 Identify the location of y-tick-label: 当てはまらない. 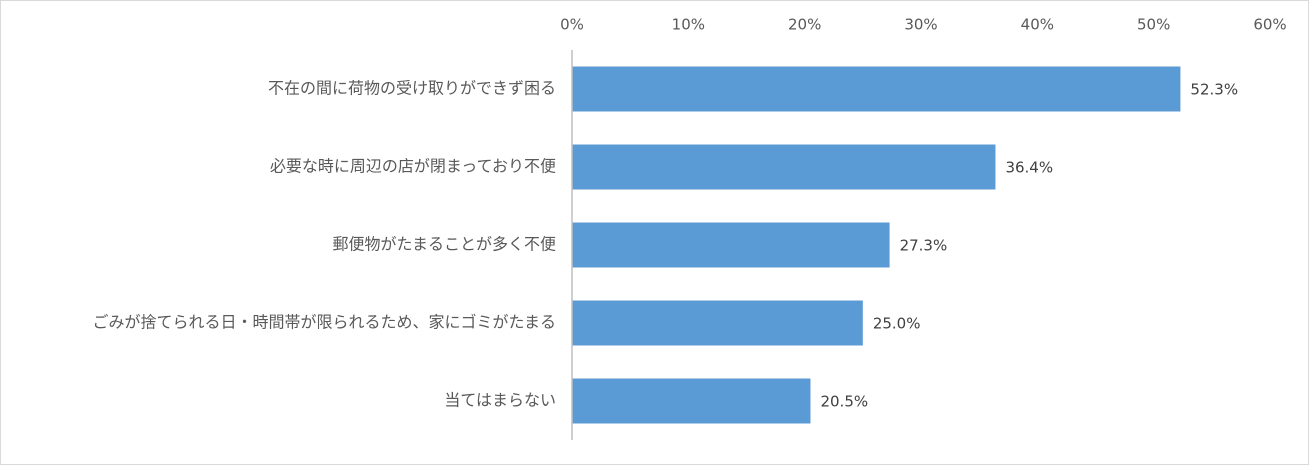
(500, 400).